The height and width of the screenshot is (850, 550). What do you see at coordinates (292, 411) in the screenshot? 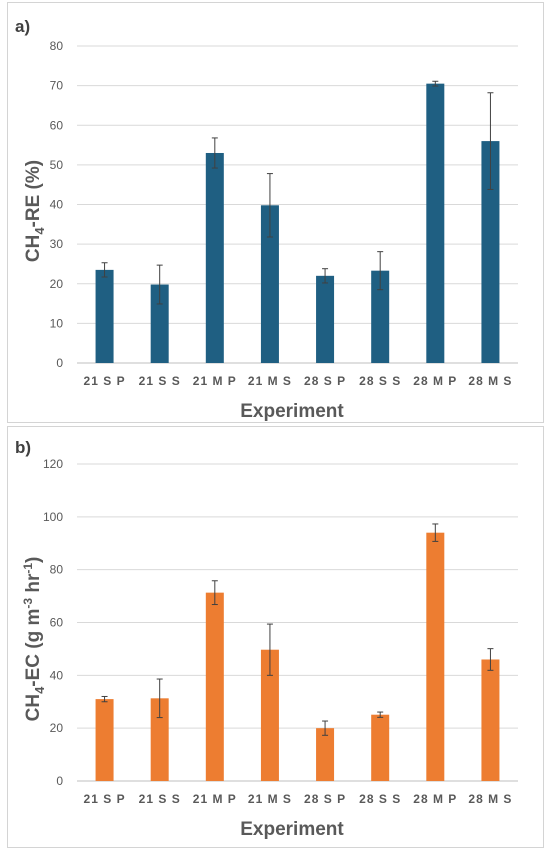
I see `x-axis-title-a: Experiment` at bounding box center [292, 411].